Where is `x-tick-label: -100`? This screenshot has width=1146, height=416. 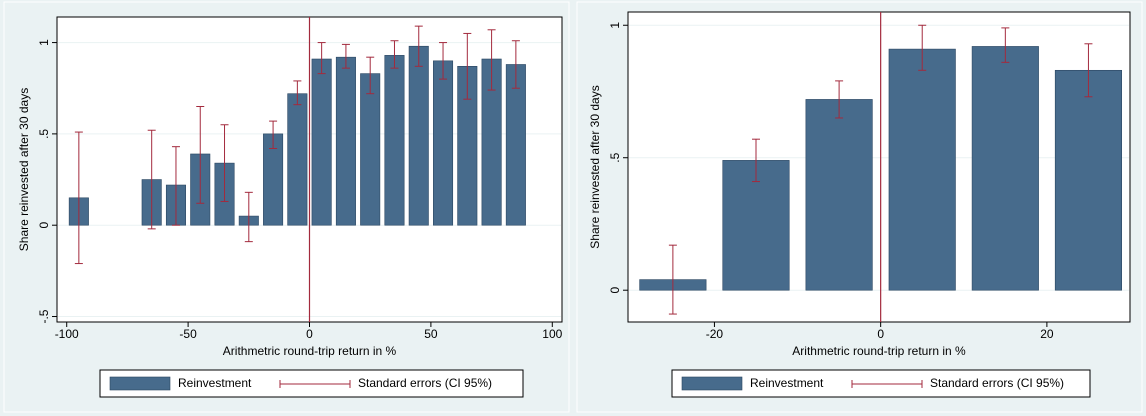 x-tick-label: -100 is located at coordinates (67, 334).